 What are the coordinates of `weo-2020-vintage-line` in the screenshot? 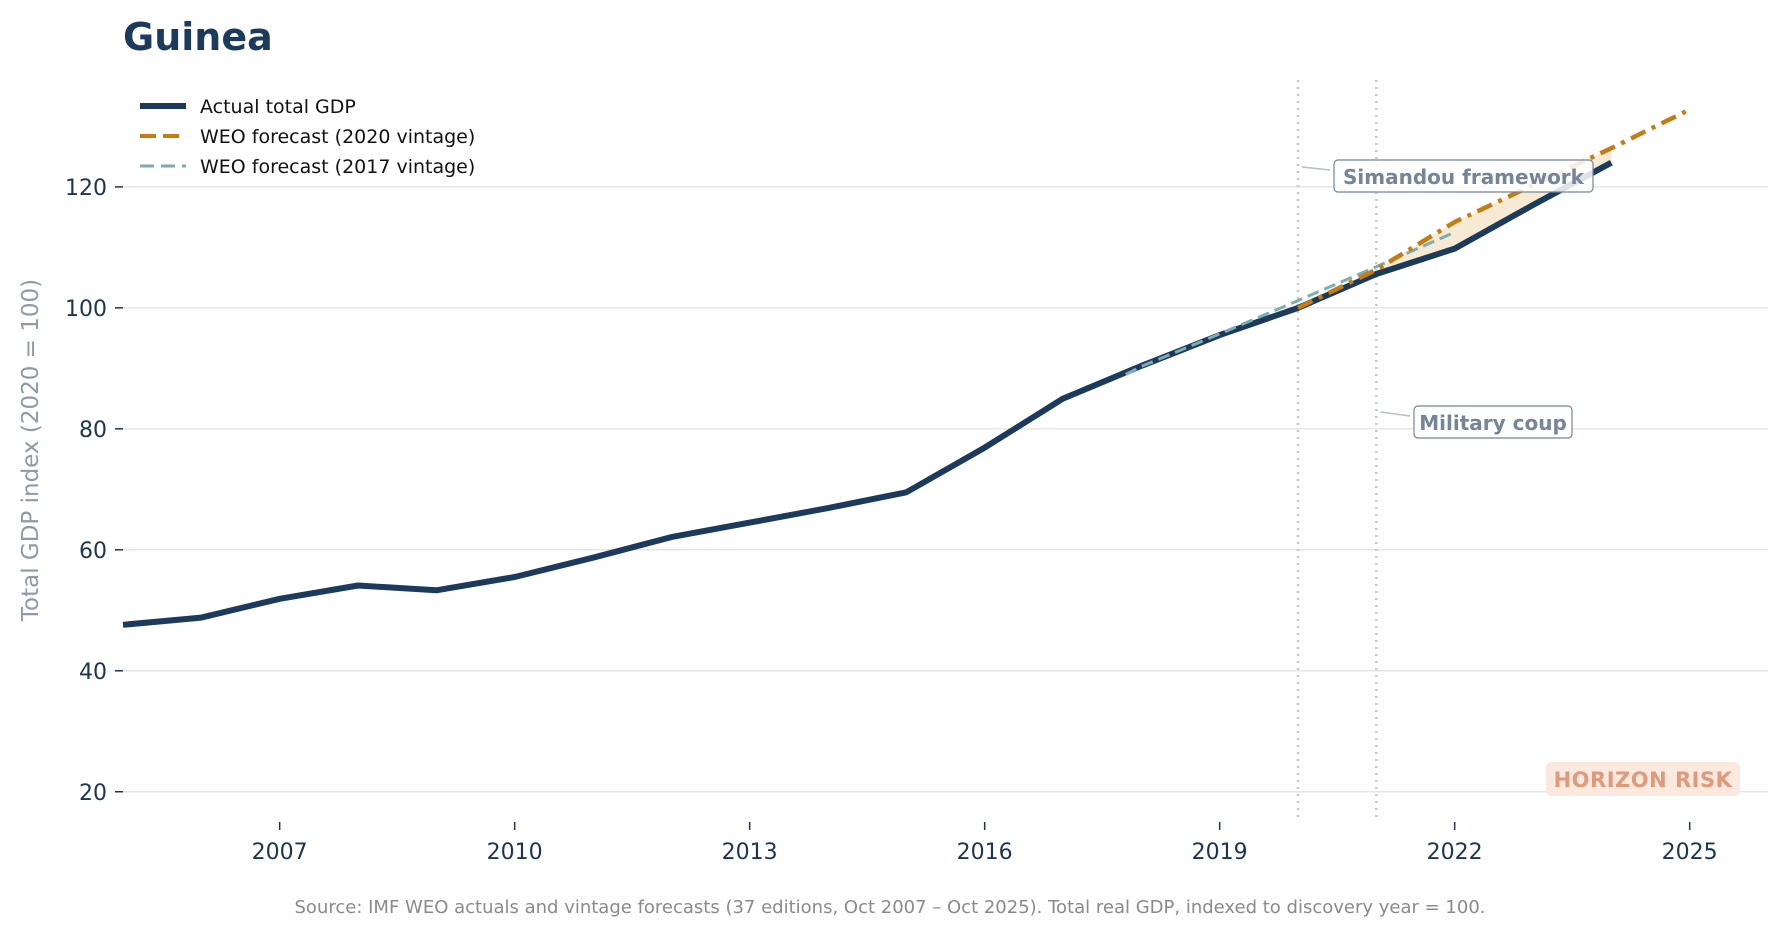 It's located at (1494, 208).